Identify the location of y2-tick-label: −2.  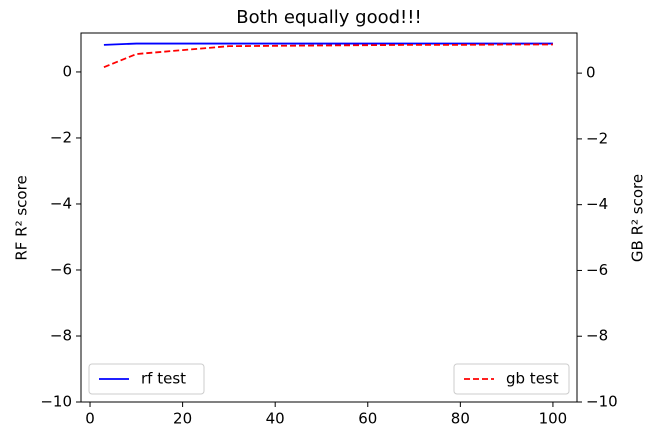
(597, 138).